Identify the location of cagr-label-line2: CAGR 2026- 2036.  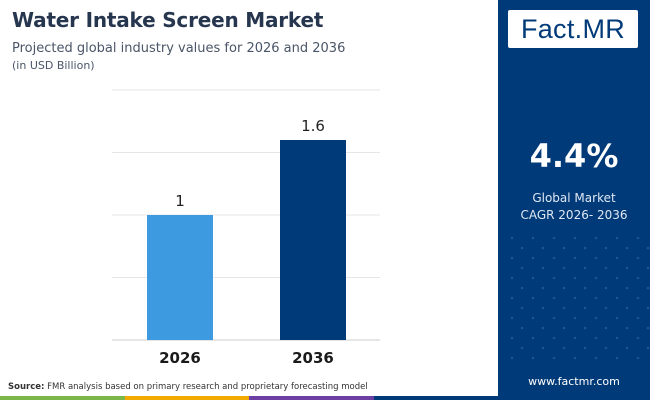
(574, 215).